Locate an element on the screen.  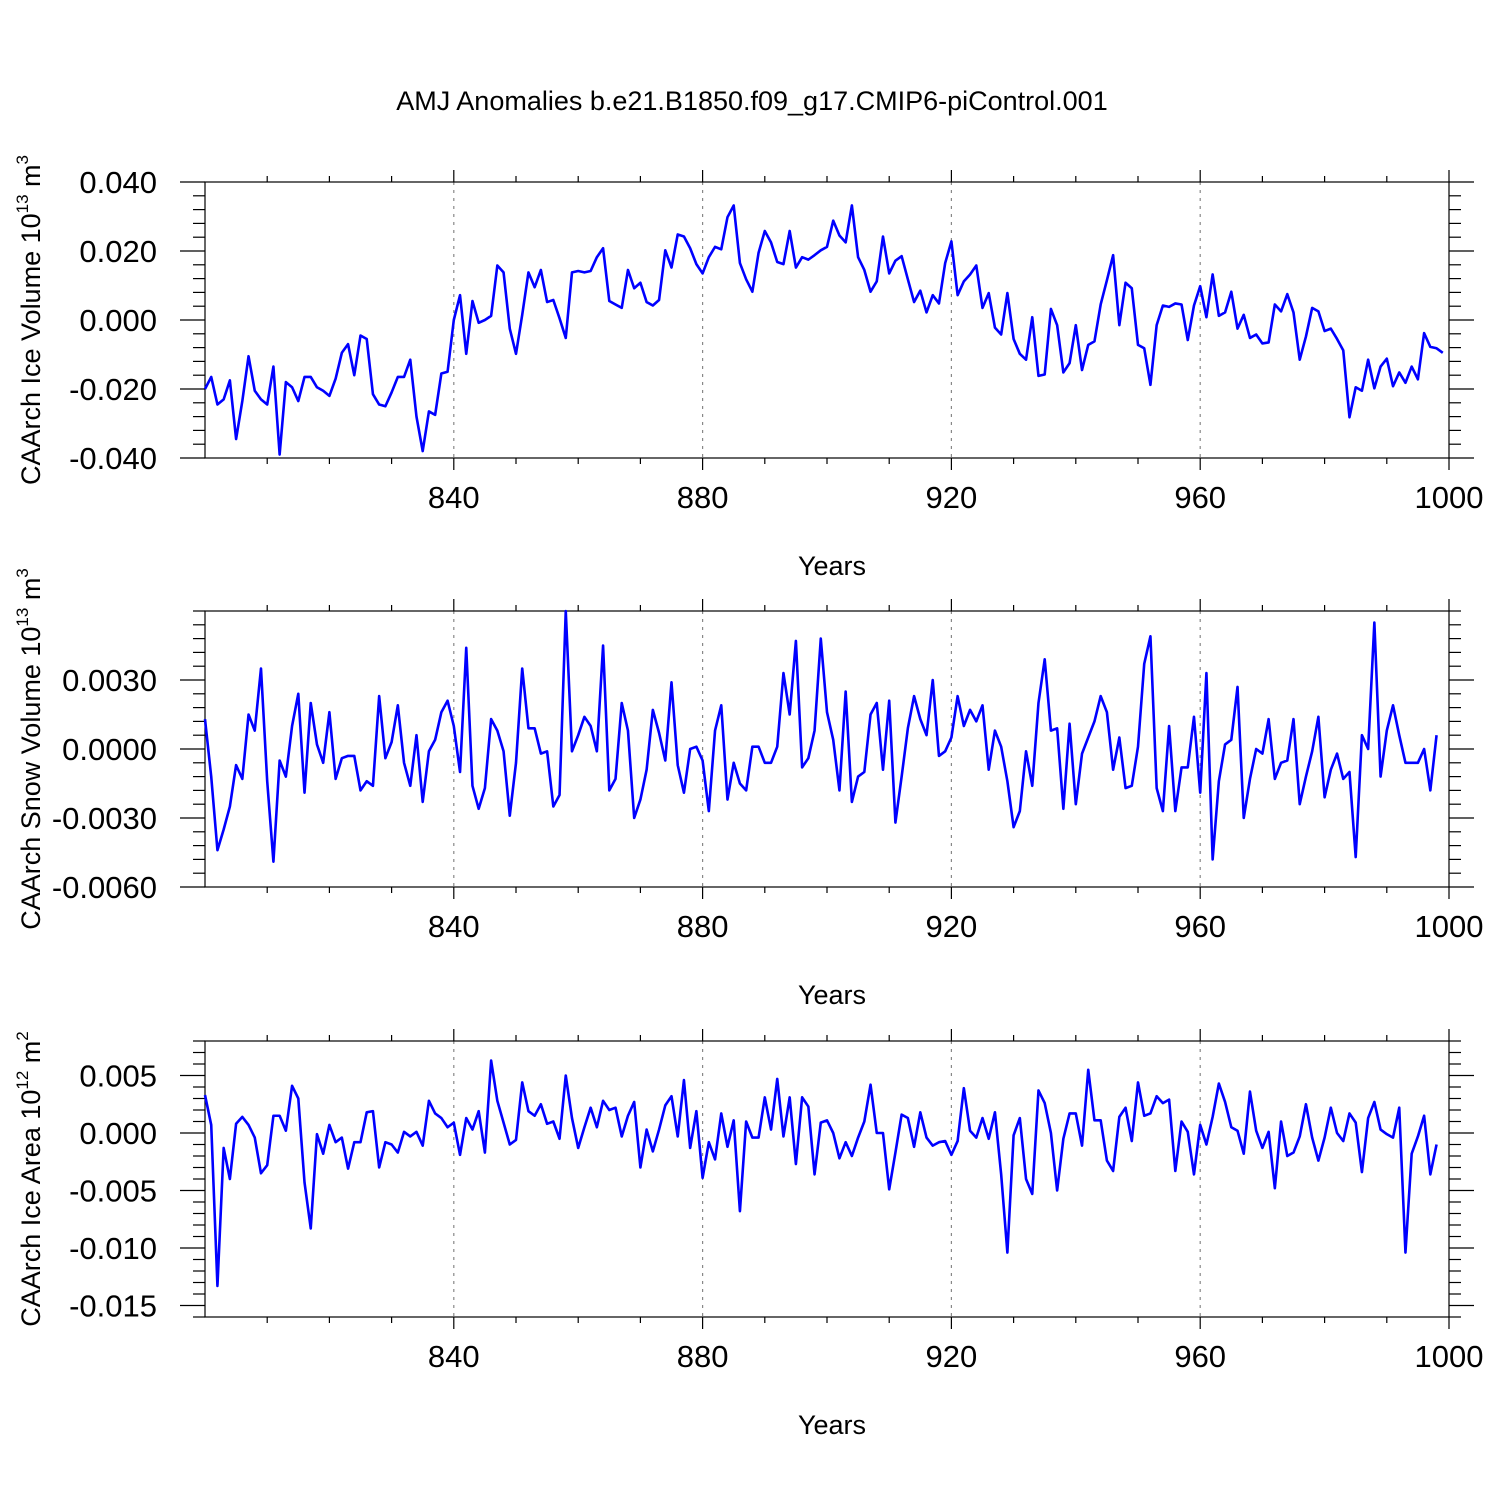
y-tick-label: -0.020 is located at coordinates (113, 389).